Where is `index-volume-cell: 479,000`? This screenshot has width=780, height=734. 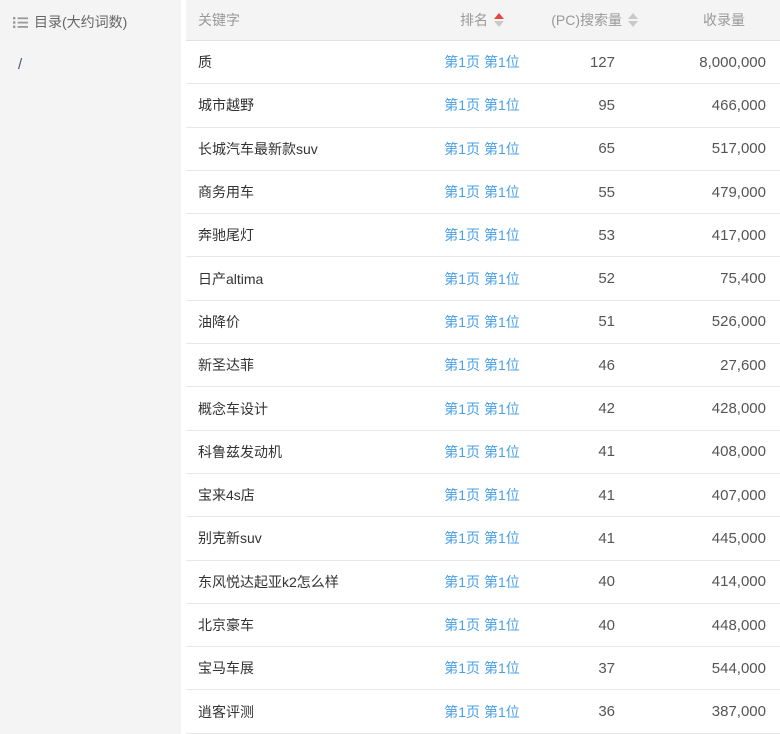 index-volume-cell: 479,000 is located at coordinates (738, 192).